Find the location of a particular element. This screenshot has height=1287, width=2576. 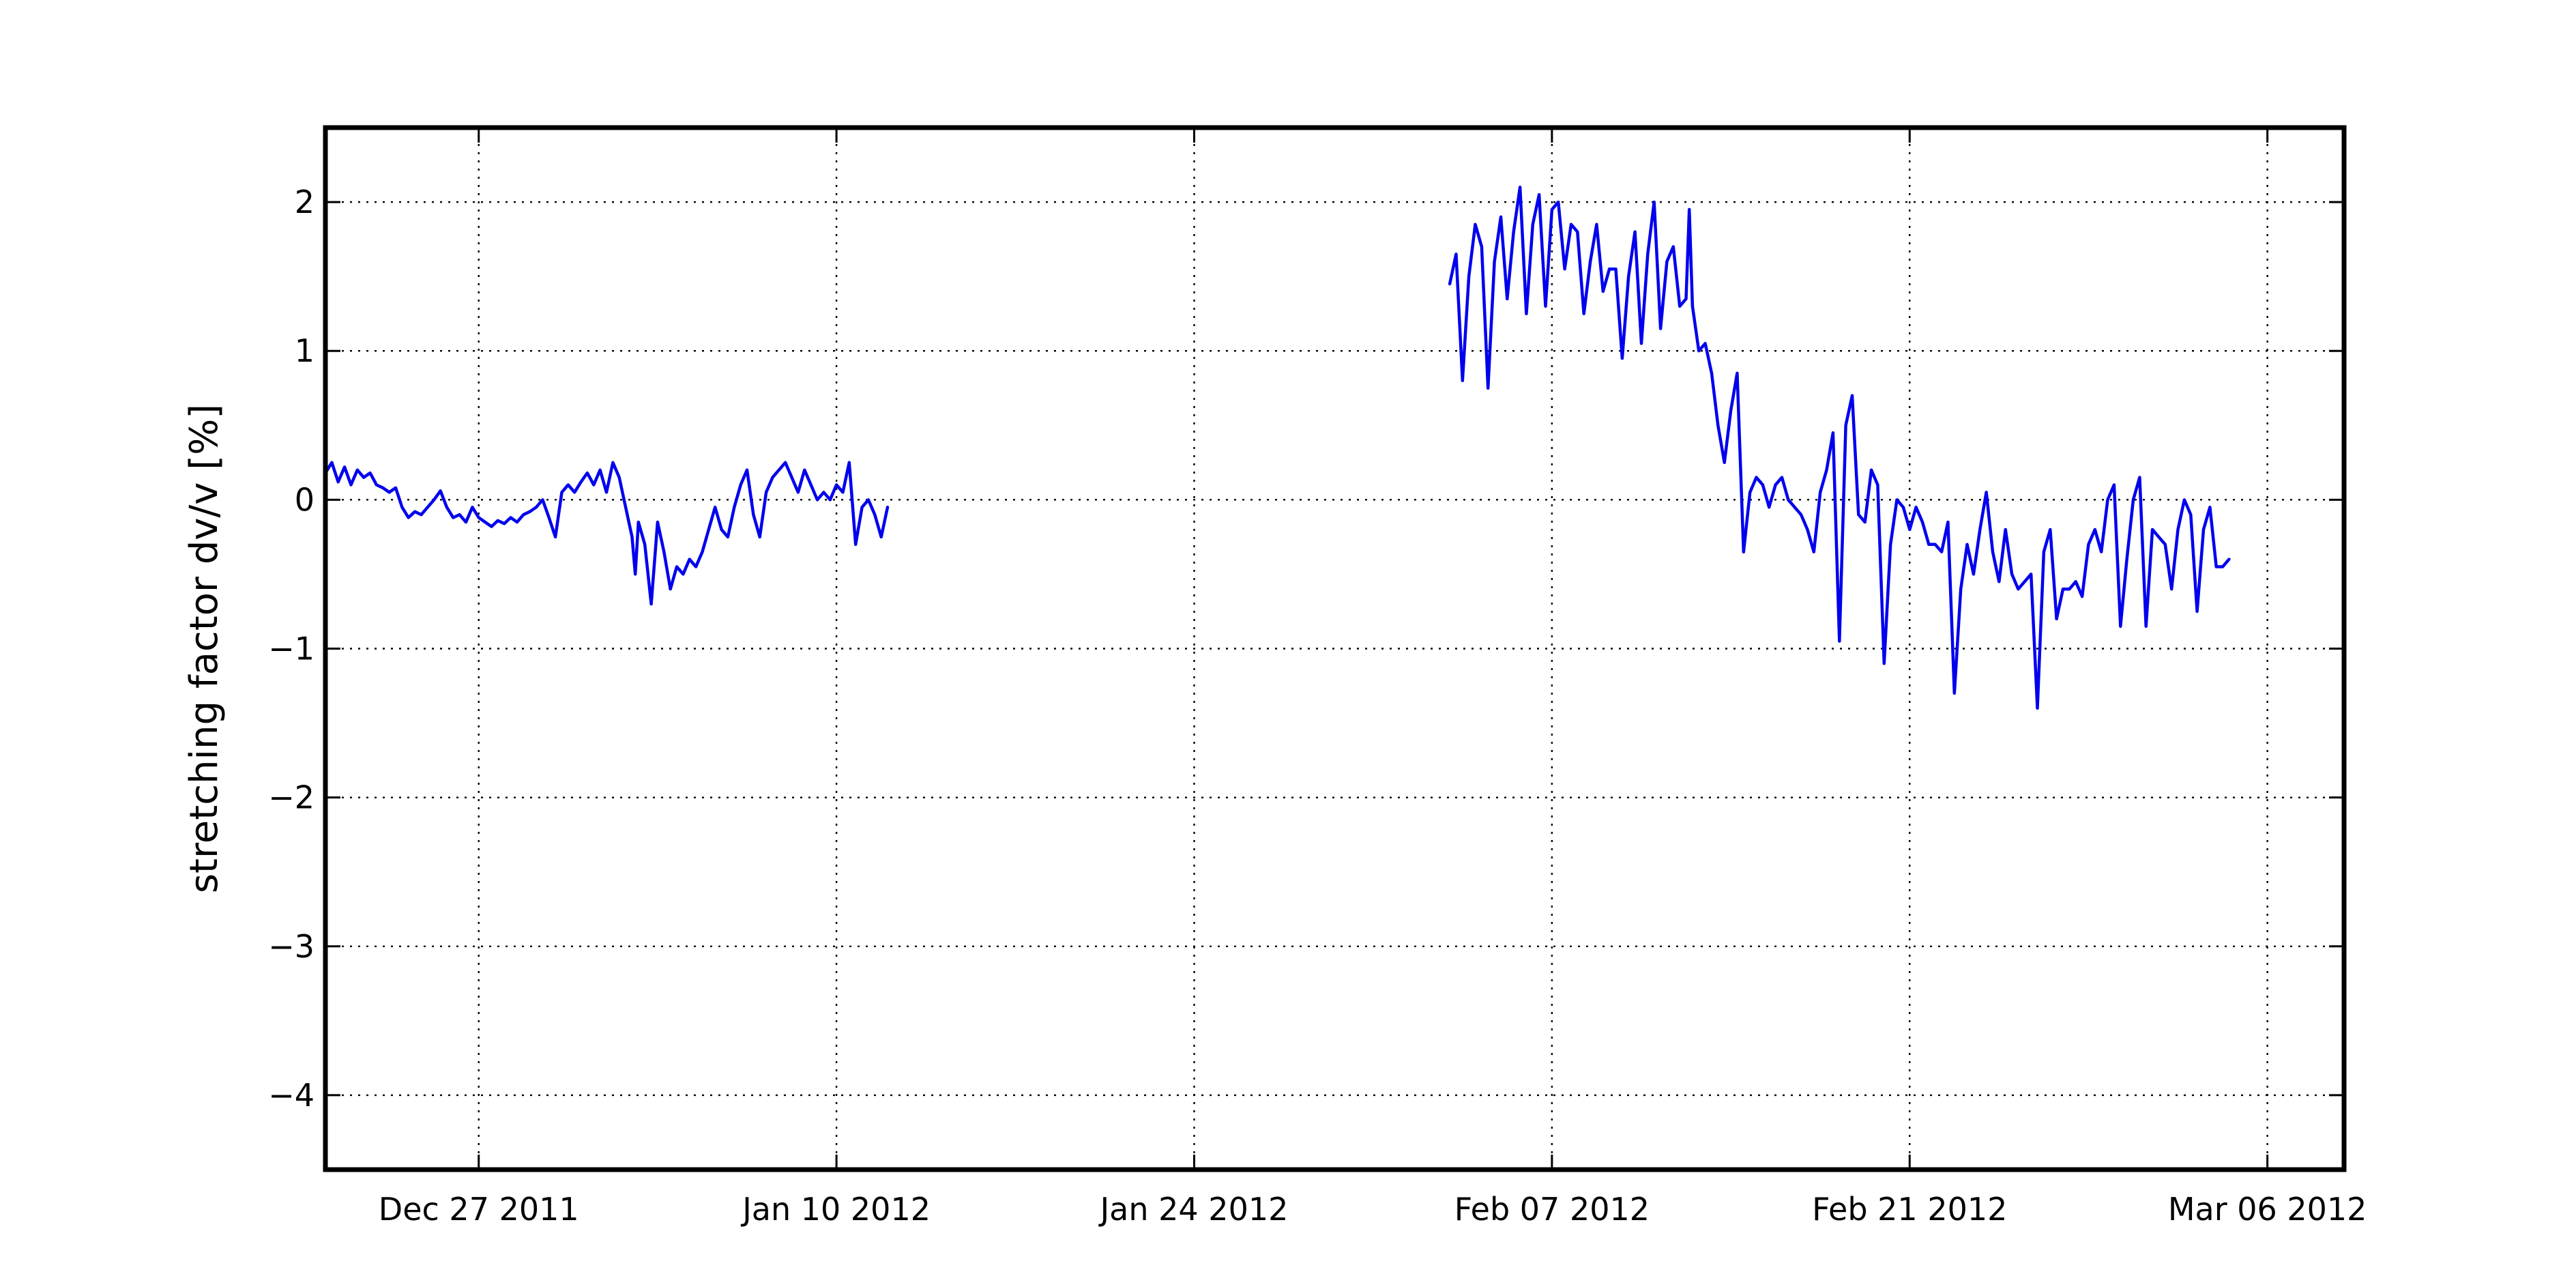

y-tick-label: −3 is located at coordinates (291, 947).